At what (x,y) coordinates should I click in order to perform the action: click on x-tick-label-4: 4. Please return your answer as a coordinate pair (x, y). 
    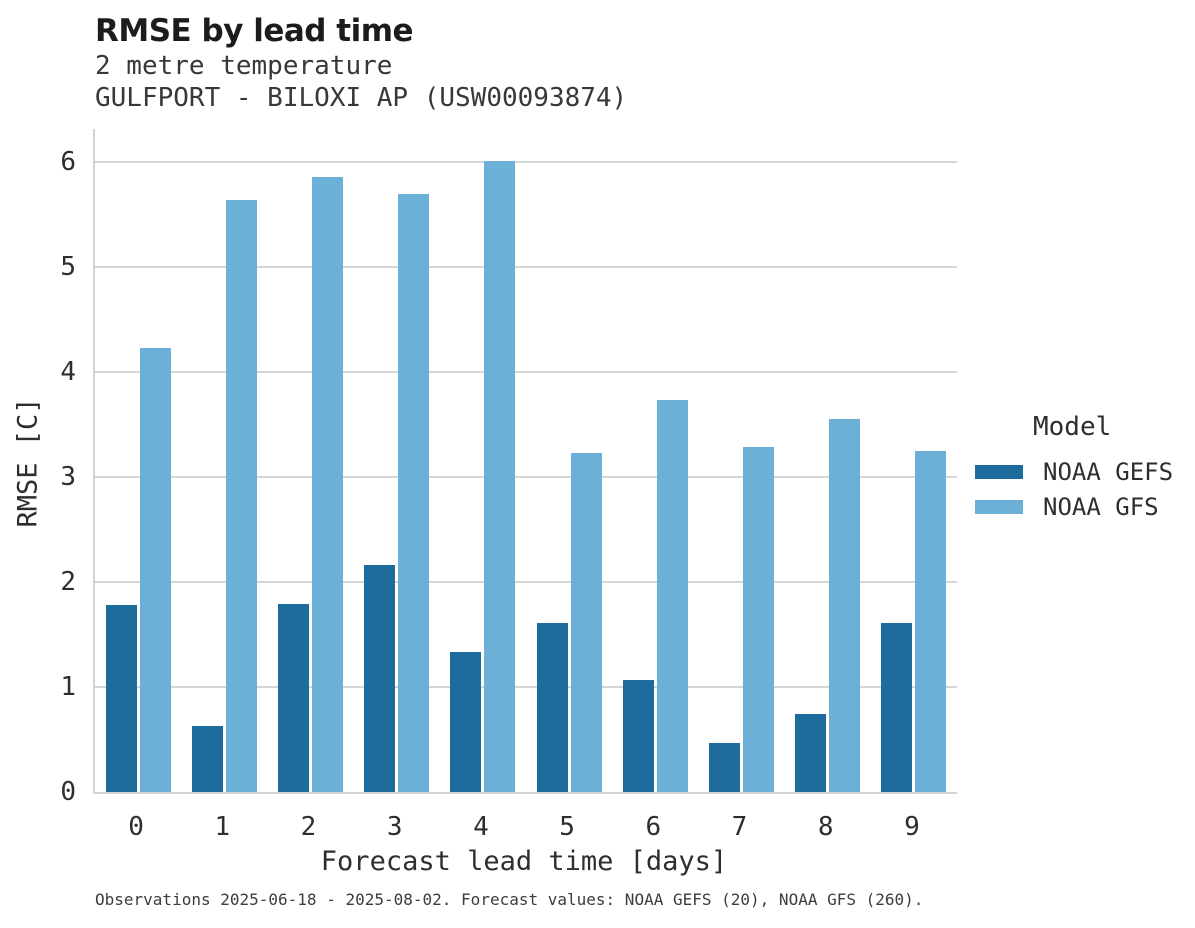
    Looking at the image, I should click on (481, 827).